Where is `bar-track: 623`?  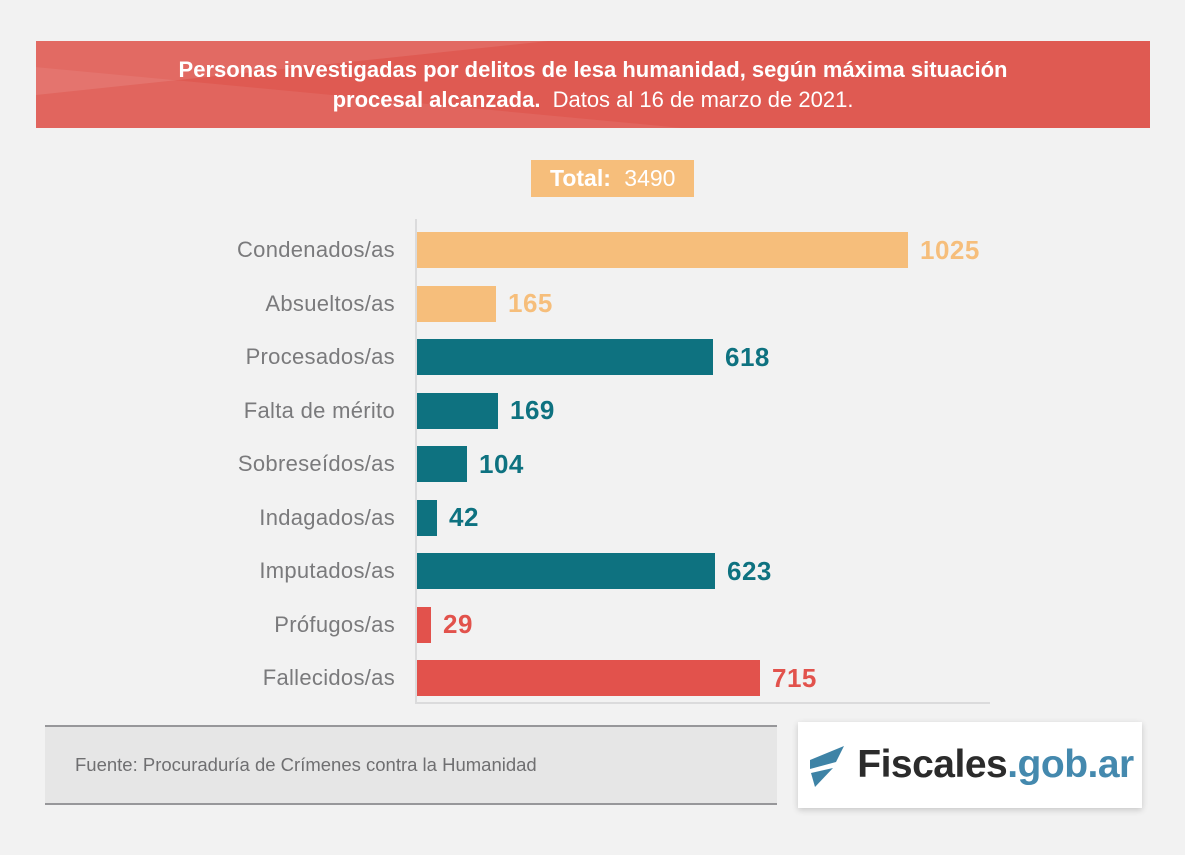 bar-track: 623 is located at coordinates (733, 571).